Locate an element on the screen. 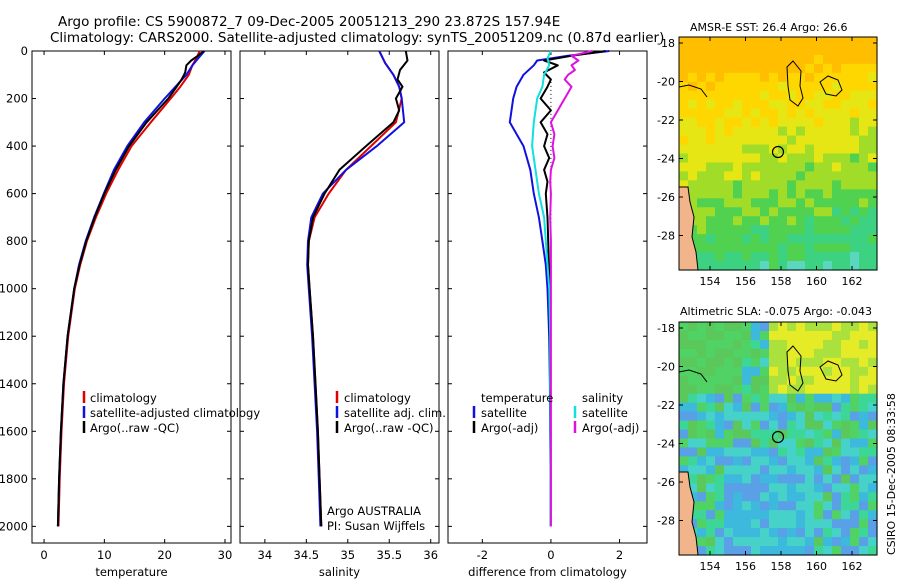  float-owner-label: Argo AUSTRALIA is located at coordinates (374, 511).